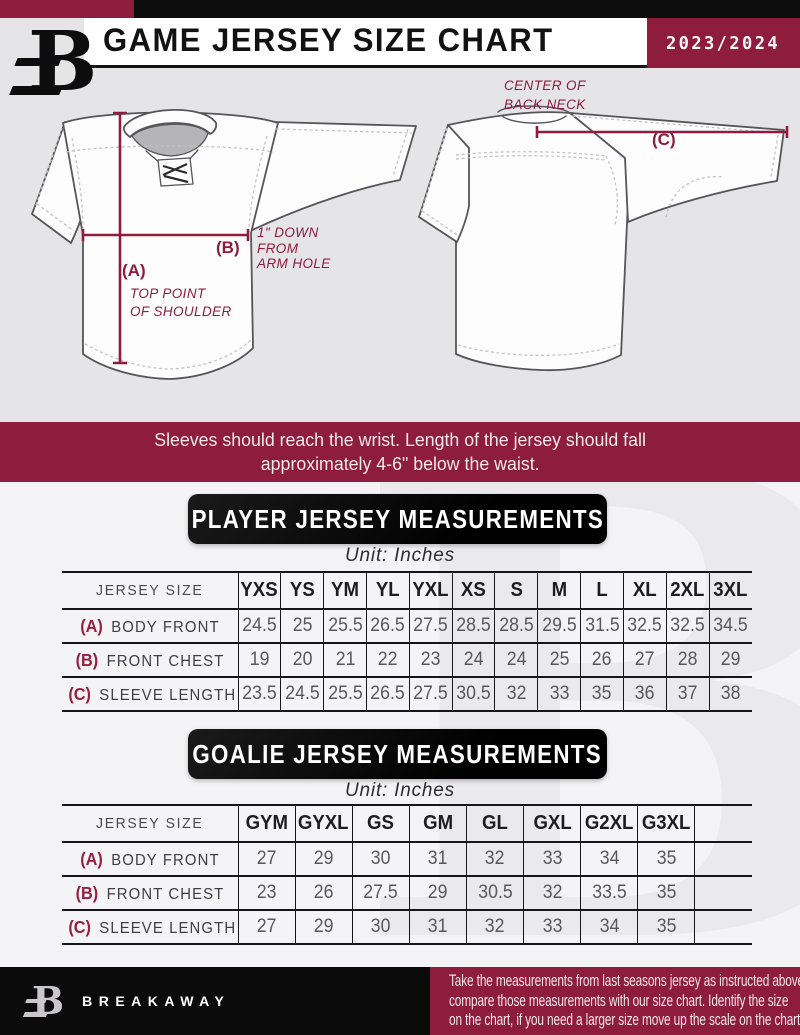  I want to click on measurement-row: (B) FRONT CHEST 19 20 21 22 23 24 24 25 26 27 28 29, so click(407, 660).